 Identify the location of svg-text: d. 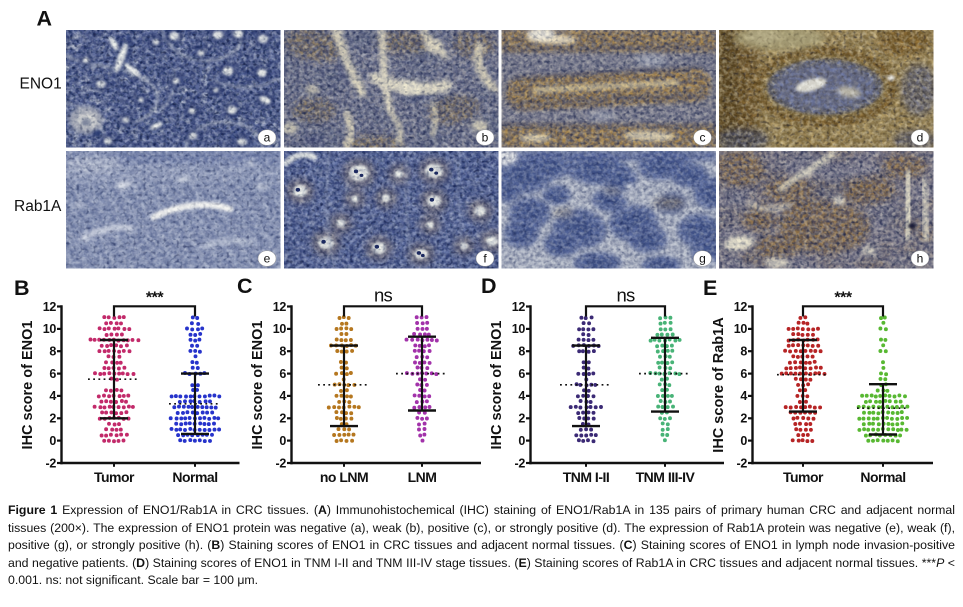
(920, 138).